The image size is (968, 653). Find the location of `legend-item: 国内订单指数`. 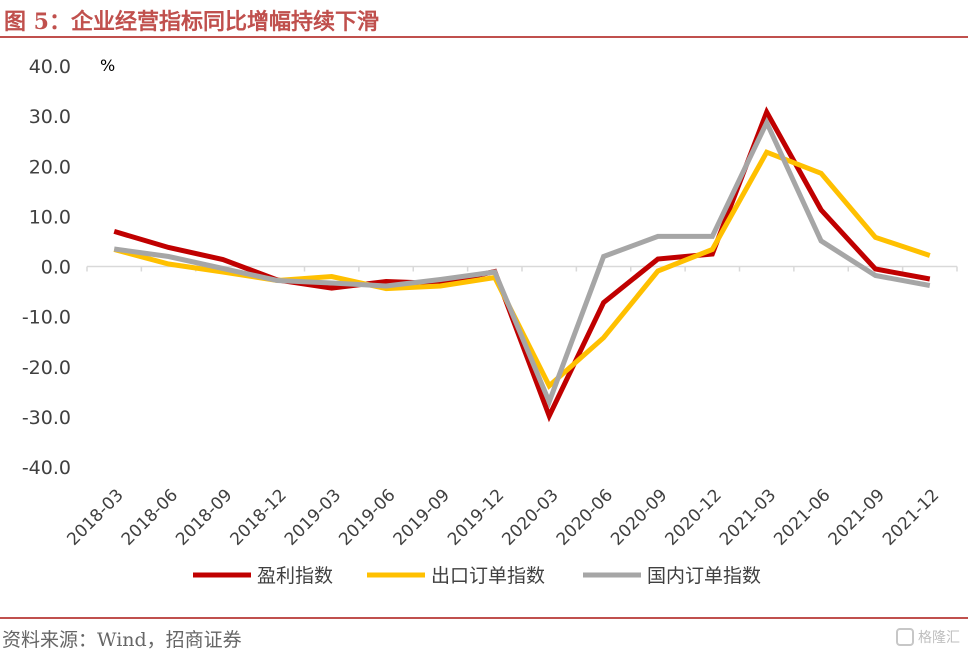

legend-item: 国内订单指数 is located at coordinates (672, 576).